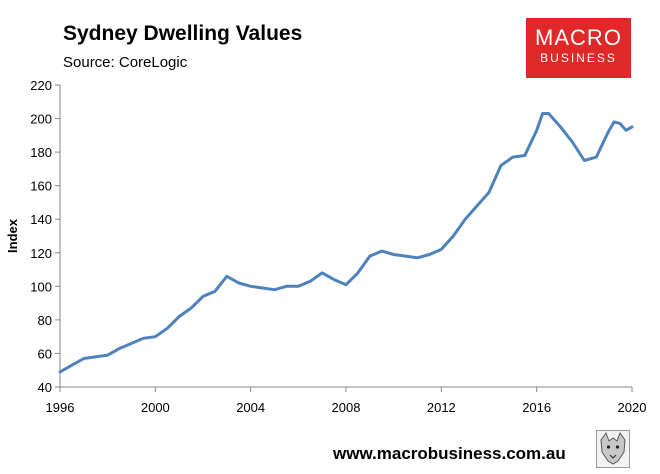 The width and height of the screenshot is (660, 474). What do you see at coordinates (41, 119) in the screenshot?
I see `y-tick-label: 200` at bounding box center [41, 119].